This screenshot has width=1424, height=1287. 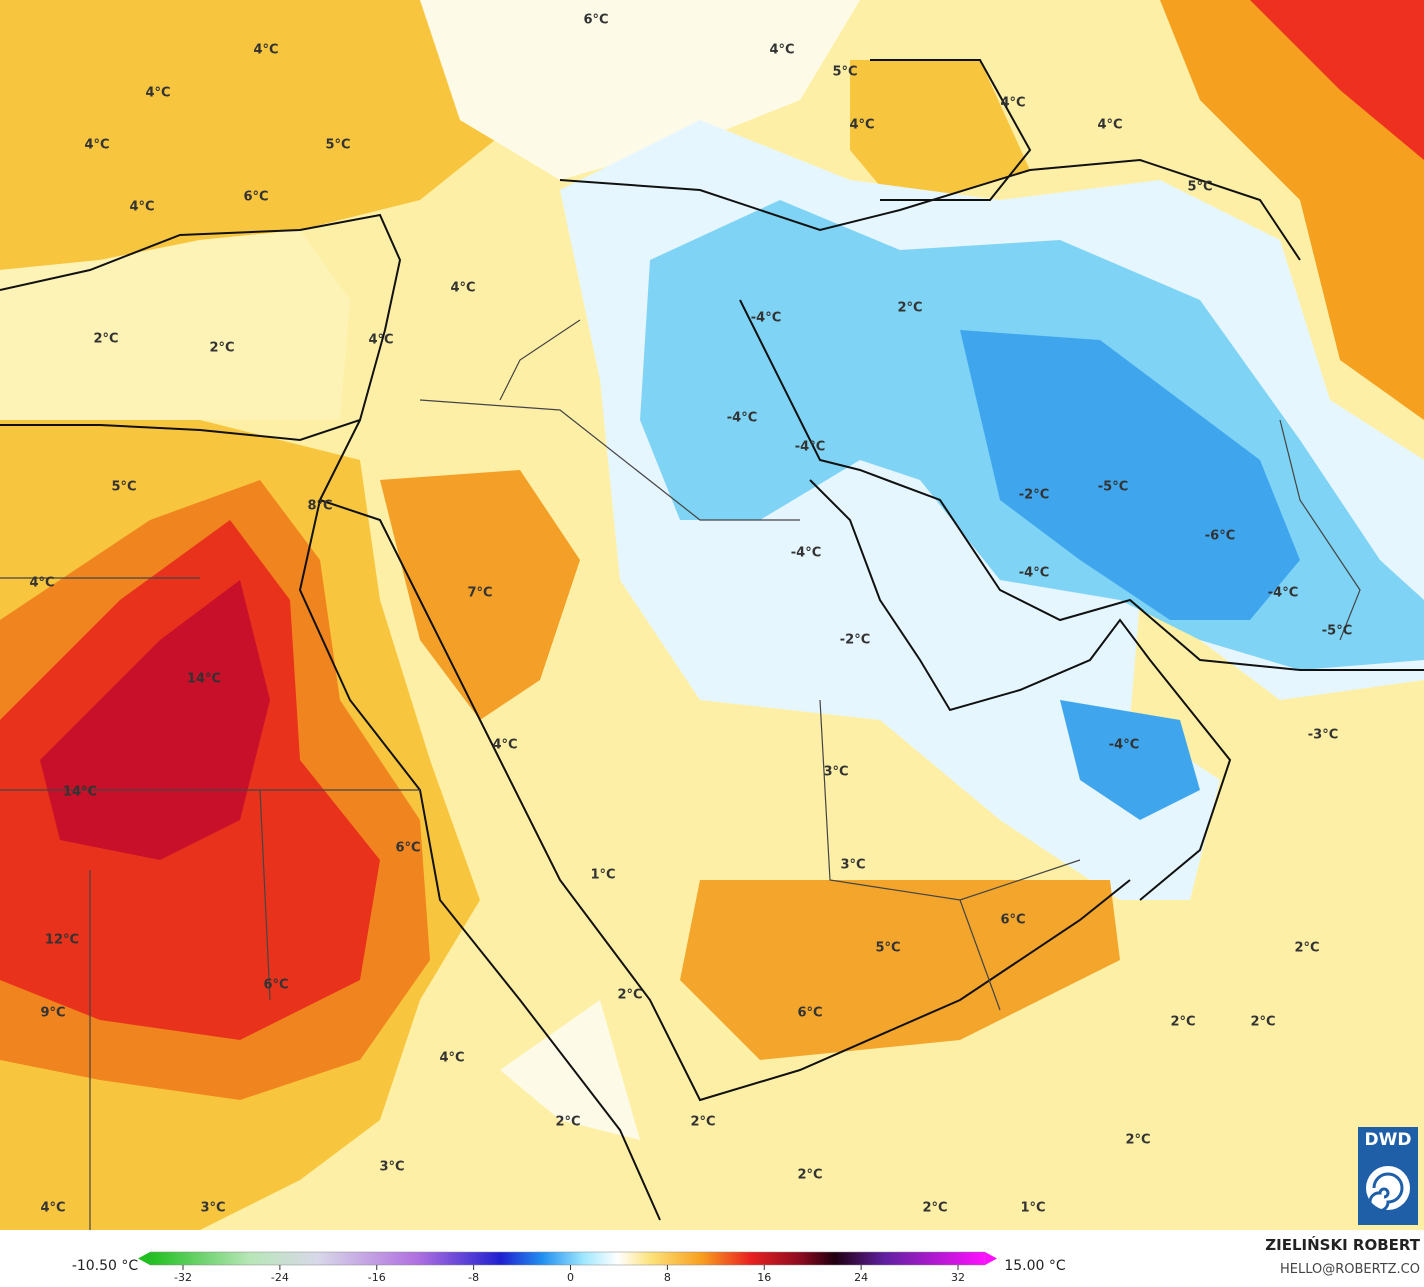 What do you see at coordinates (1035, 1266) in the screenshot?
I see `colorbar-max-label: 15.00 °C` at bounding box center [1035, 1266].